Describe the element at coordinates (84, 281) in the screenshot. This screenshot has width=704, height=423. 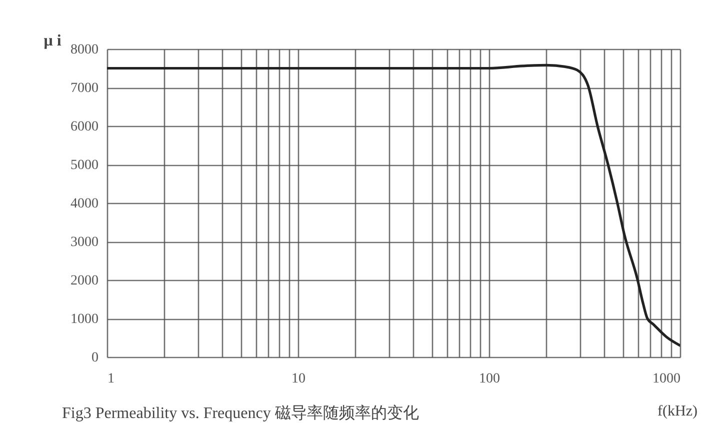
I see `y-tick-label: 2000` at that location.